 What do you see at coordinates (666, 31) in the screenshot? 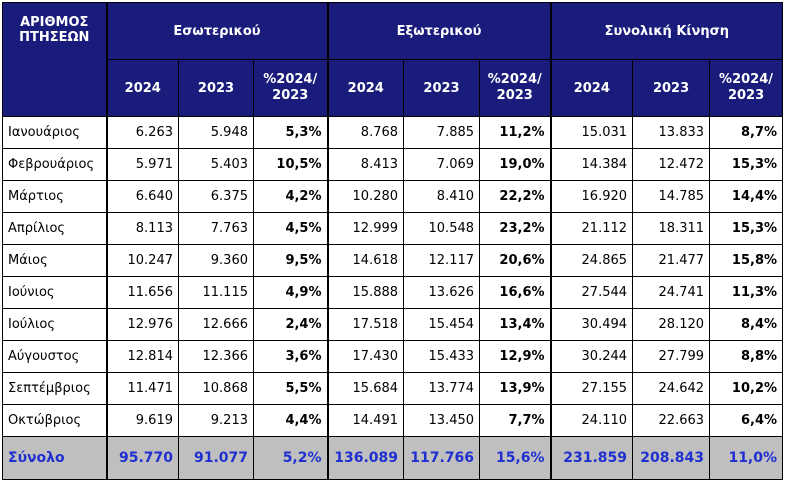
I see `group-header-total: Συνολική Κίνηση` at bounding box center [666, 31].